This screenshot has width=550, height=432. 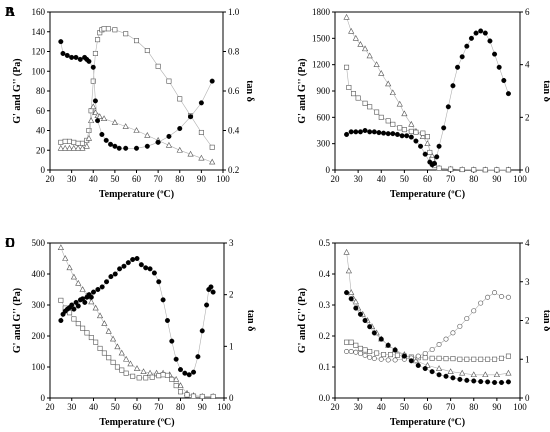 I want to click on x-tick-label: 60, so click(x=428, y=179).